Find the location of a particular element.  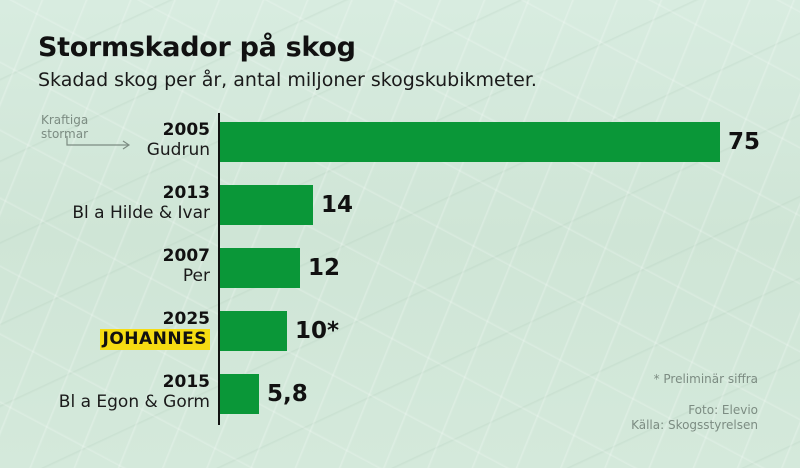

bar-label: 2025 JOHANNES is located at coordinates (110, 329).